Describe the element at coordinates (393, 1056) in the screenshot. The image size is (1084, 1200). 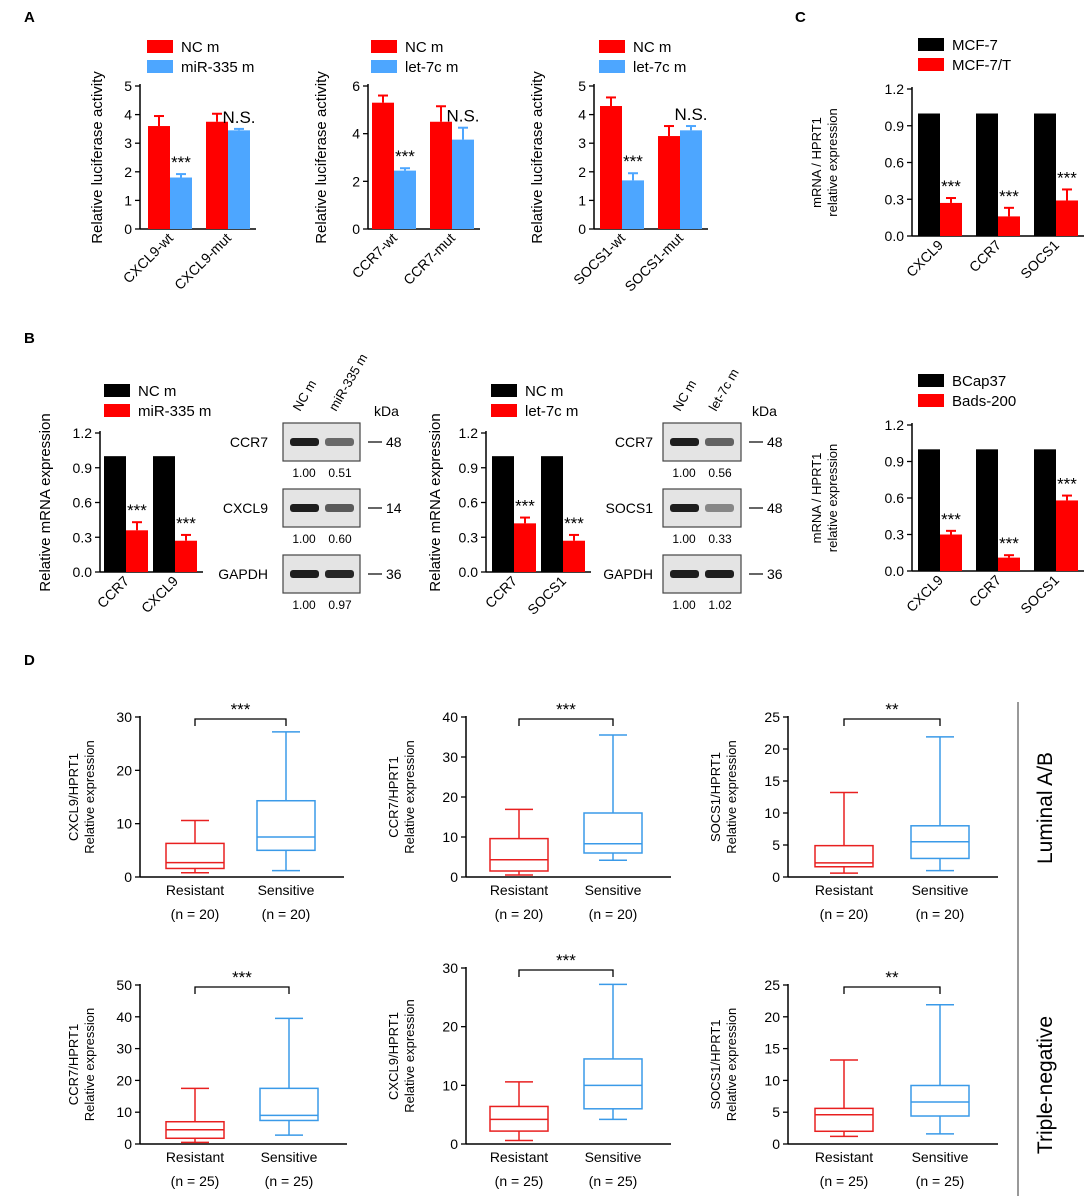
I see `y-axis-label: CXCL9/HPRT1` at that location.